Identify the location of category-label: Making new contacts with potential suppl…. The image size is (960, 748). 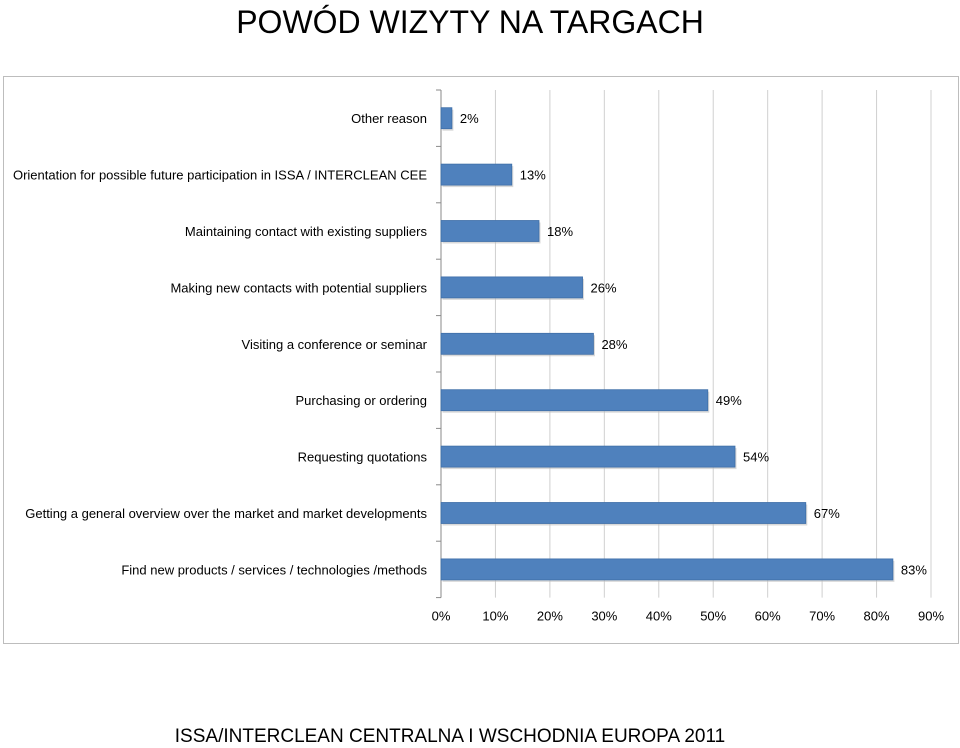
(298, 287).